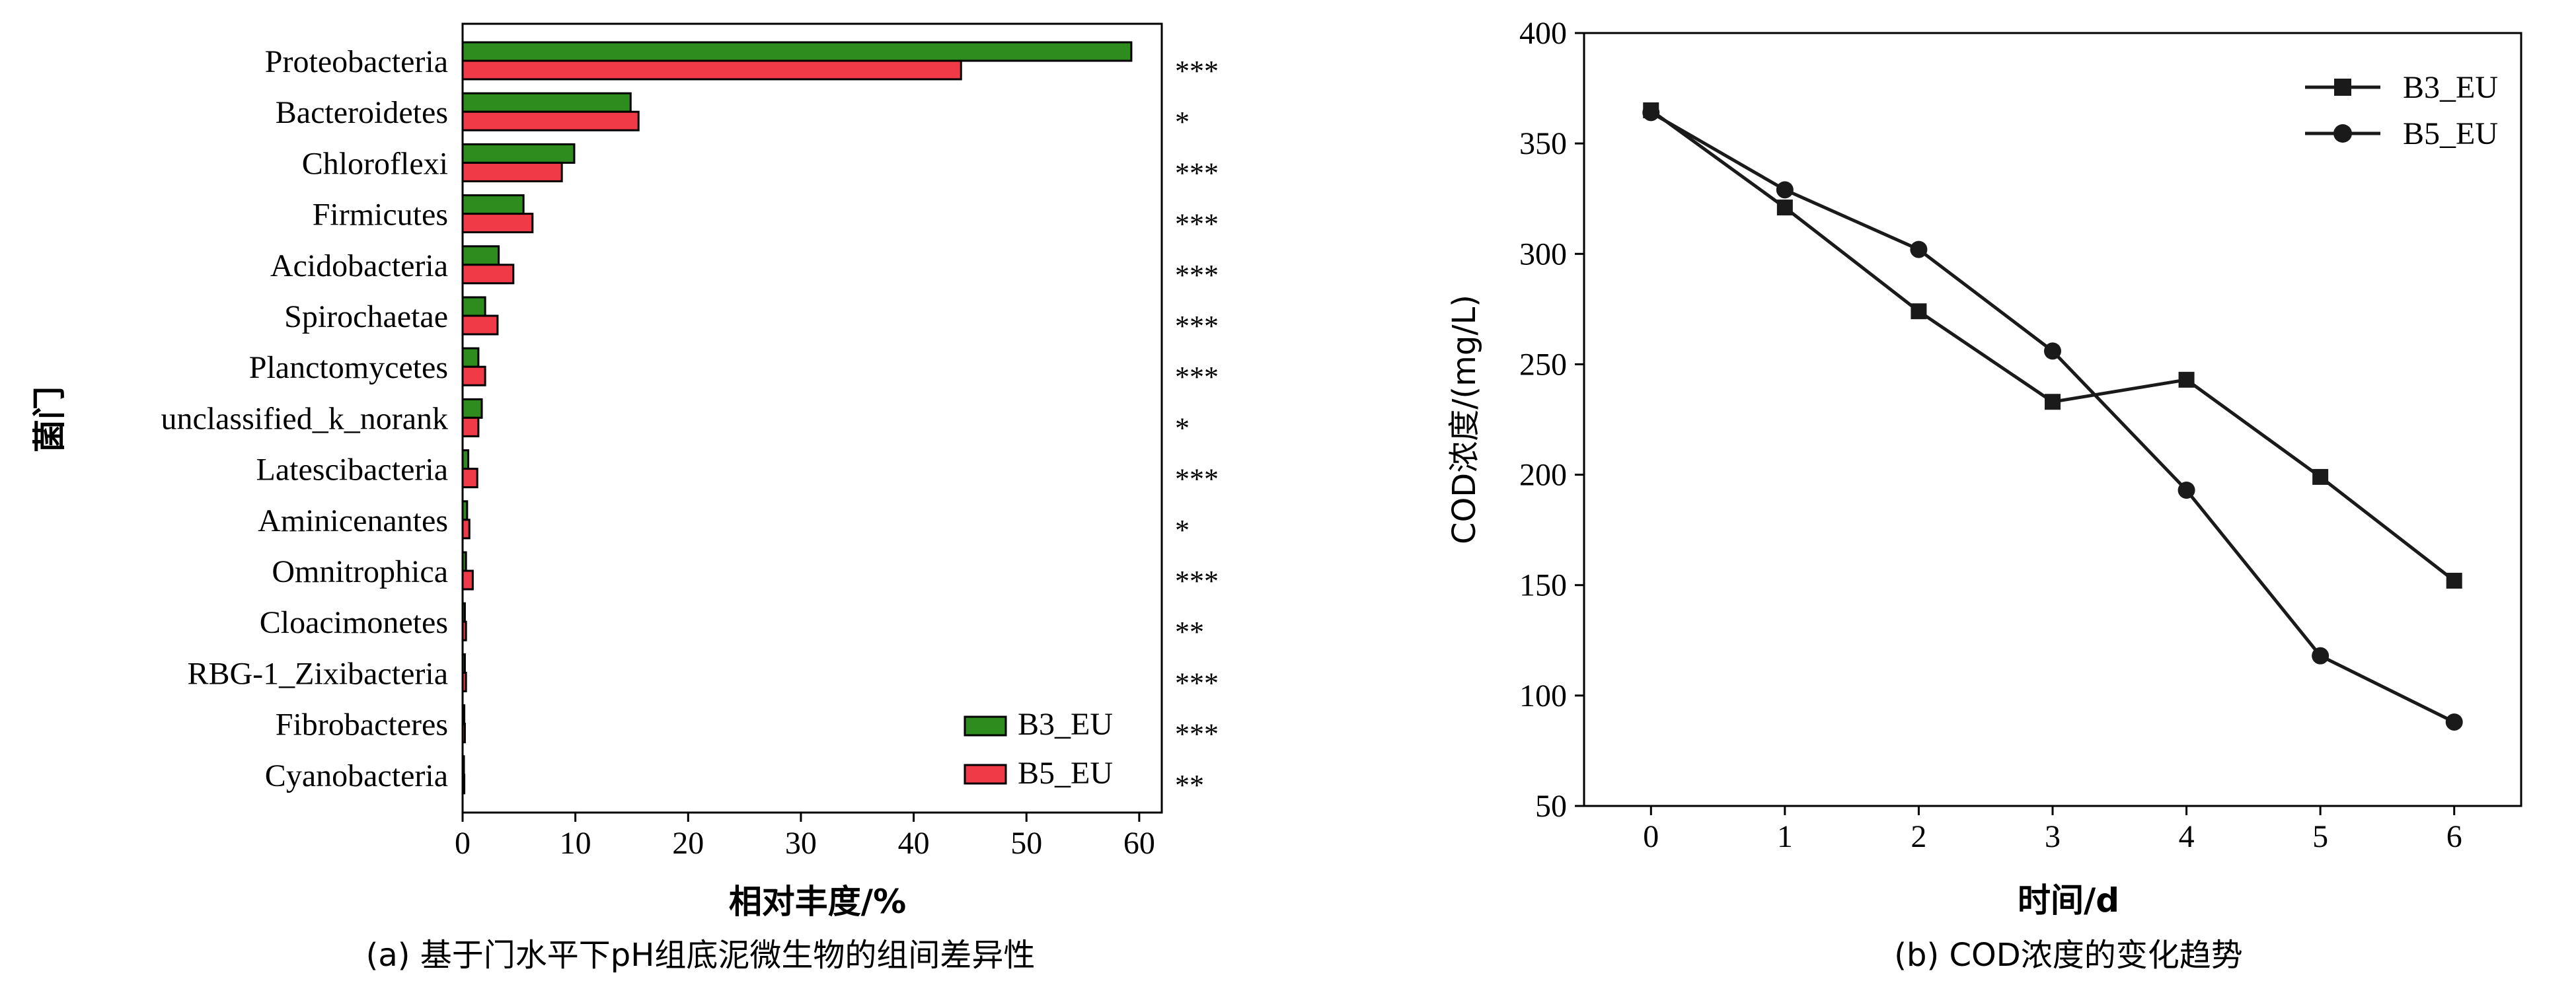  I want to click on y-tick-label: 50, so click(1551, 806).